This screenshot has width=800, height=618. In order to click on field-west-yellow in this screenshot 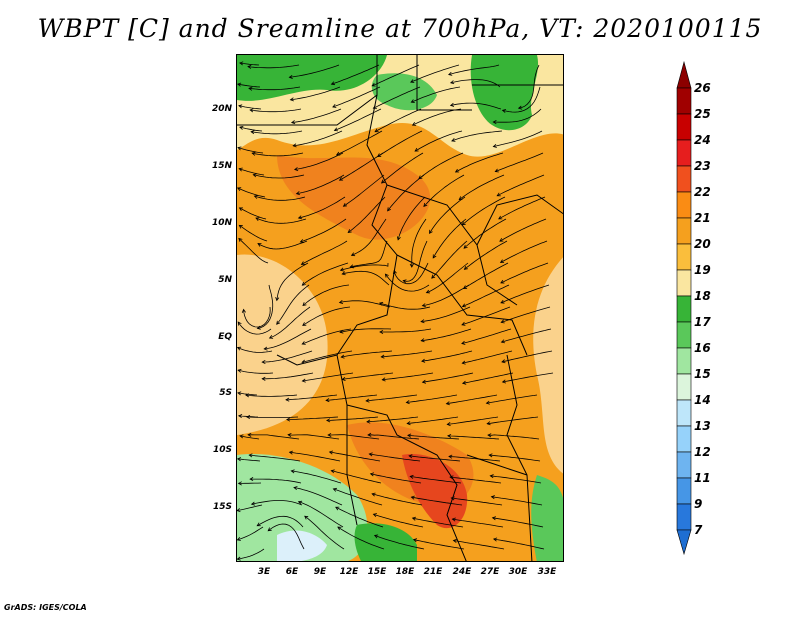, I will do `click(282, 344)`.